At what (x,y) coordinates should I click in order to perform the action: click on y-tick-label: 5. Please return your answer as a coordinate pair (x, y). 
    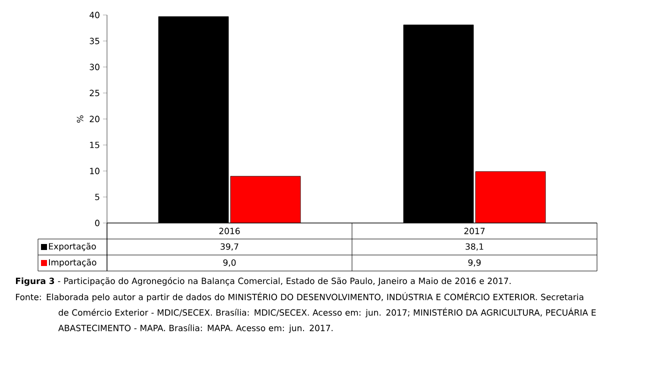
    Looking at the image, I should click on (97, 197).